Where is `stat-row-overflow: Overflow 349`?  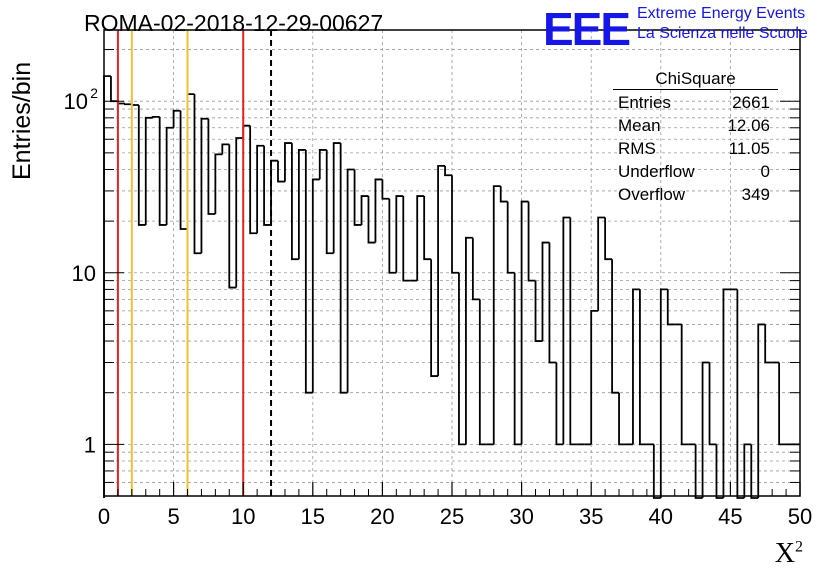
stat-row-overflow: Overflow 349 is located at coordinates (695, 194).